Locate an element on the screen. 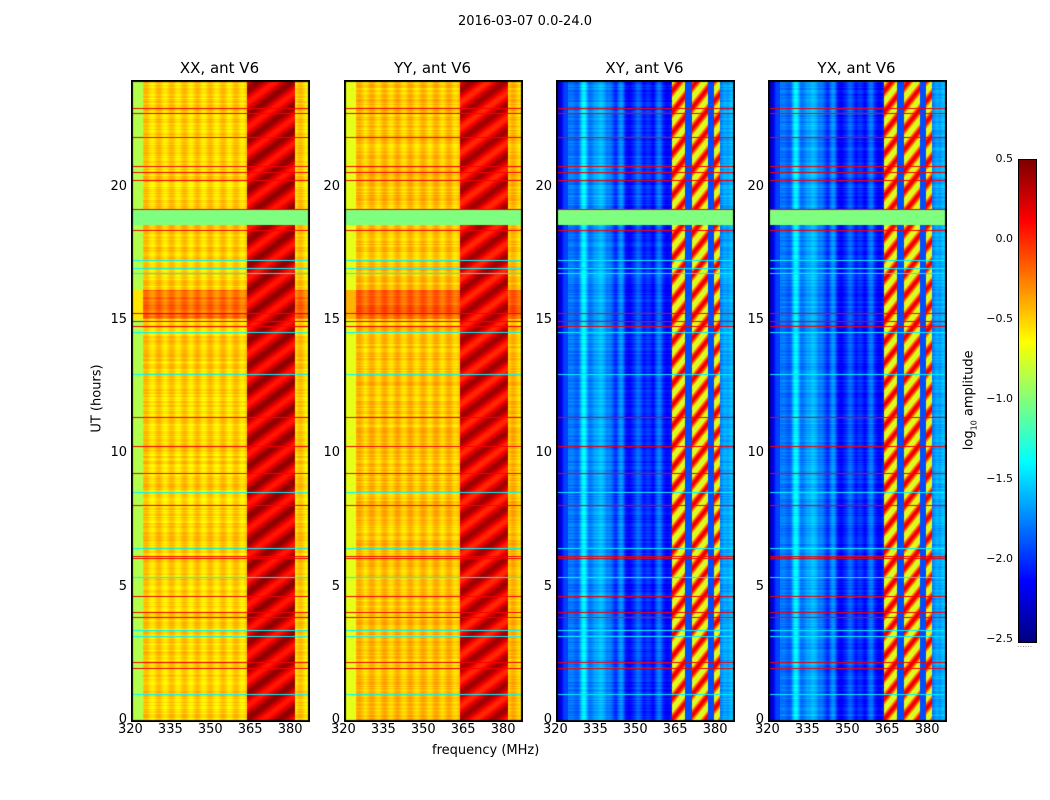  colorbar-label-tail: amplitude is located at coordinates (969, 385).